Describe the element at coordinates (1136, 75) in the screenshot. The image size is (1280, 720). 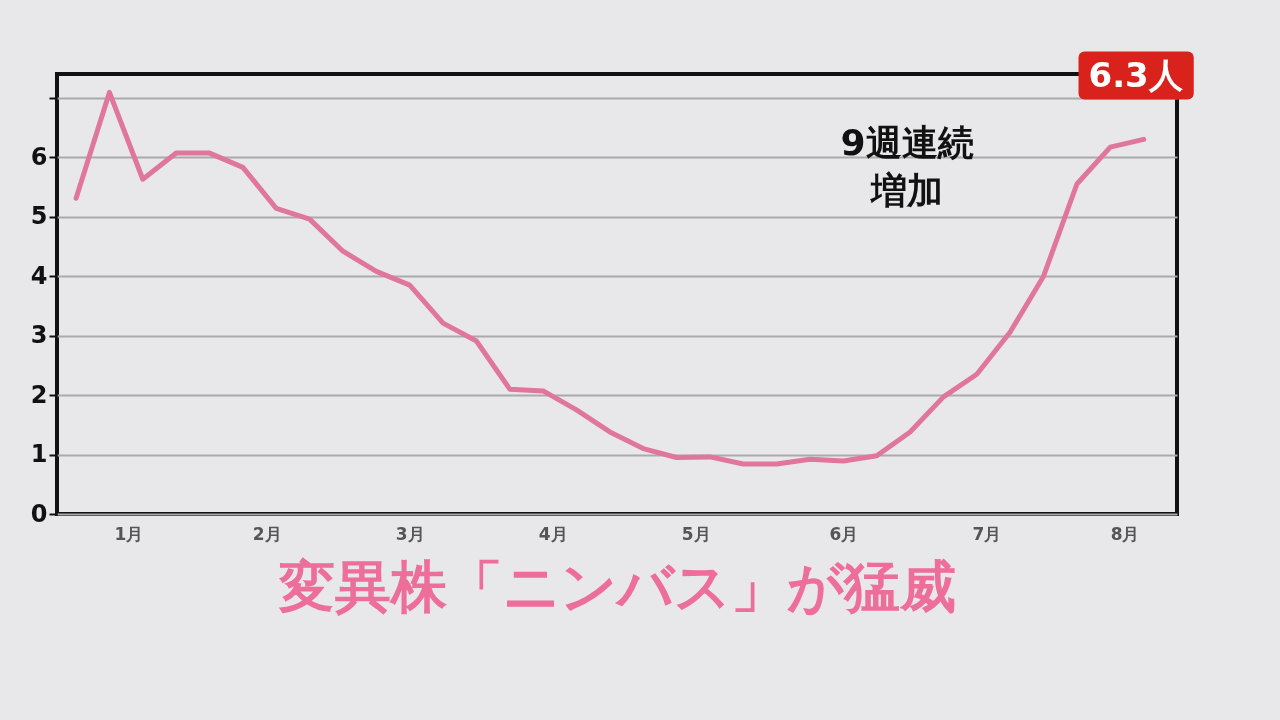
I see `annotation: 6.3人` at that location.